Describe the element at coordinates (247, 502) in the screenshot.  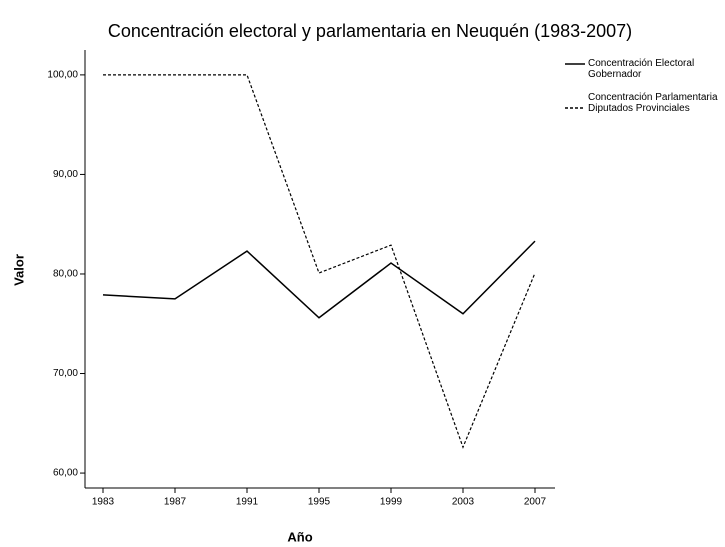
I see `x-tick-label: 1991` at that location.